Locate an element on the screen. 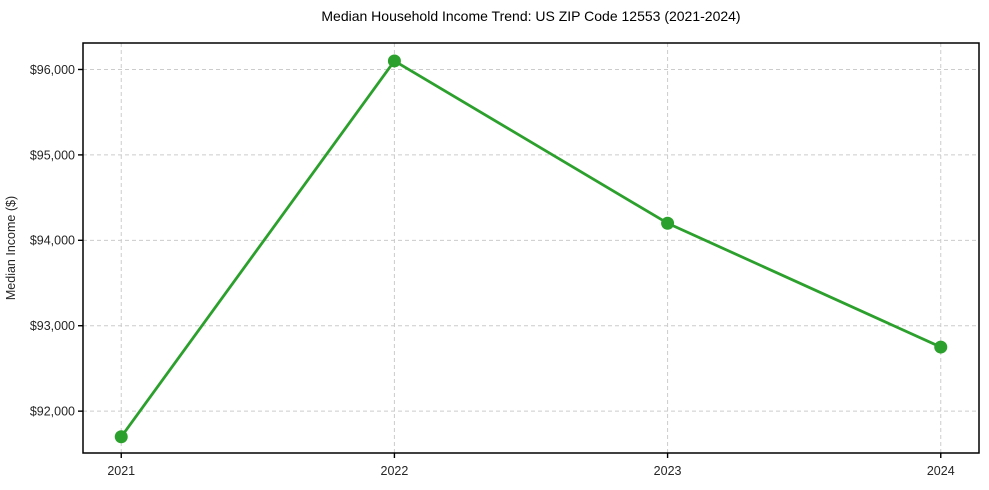 The width and height of the screenshot is (989, 490). y-tick-label: $94,000 is located at coordinates (52, 241).